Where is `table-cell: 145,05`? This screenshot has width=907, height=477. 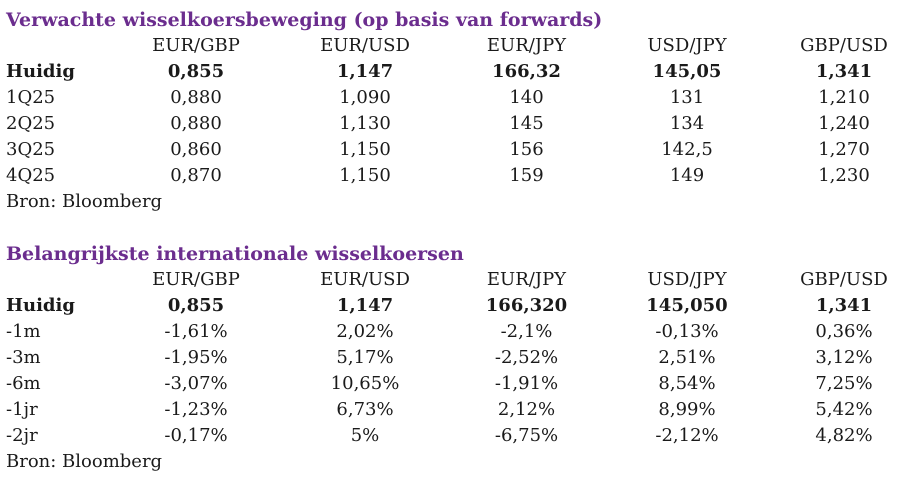
table-cell: 145,05 is located at coordinates (687, 71).